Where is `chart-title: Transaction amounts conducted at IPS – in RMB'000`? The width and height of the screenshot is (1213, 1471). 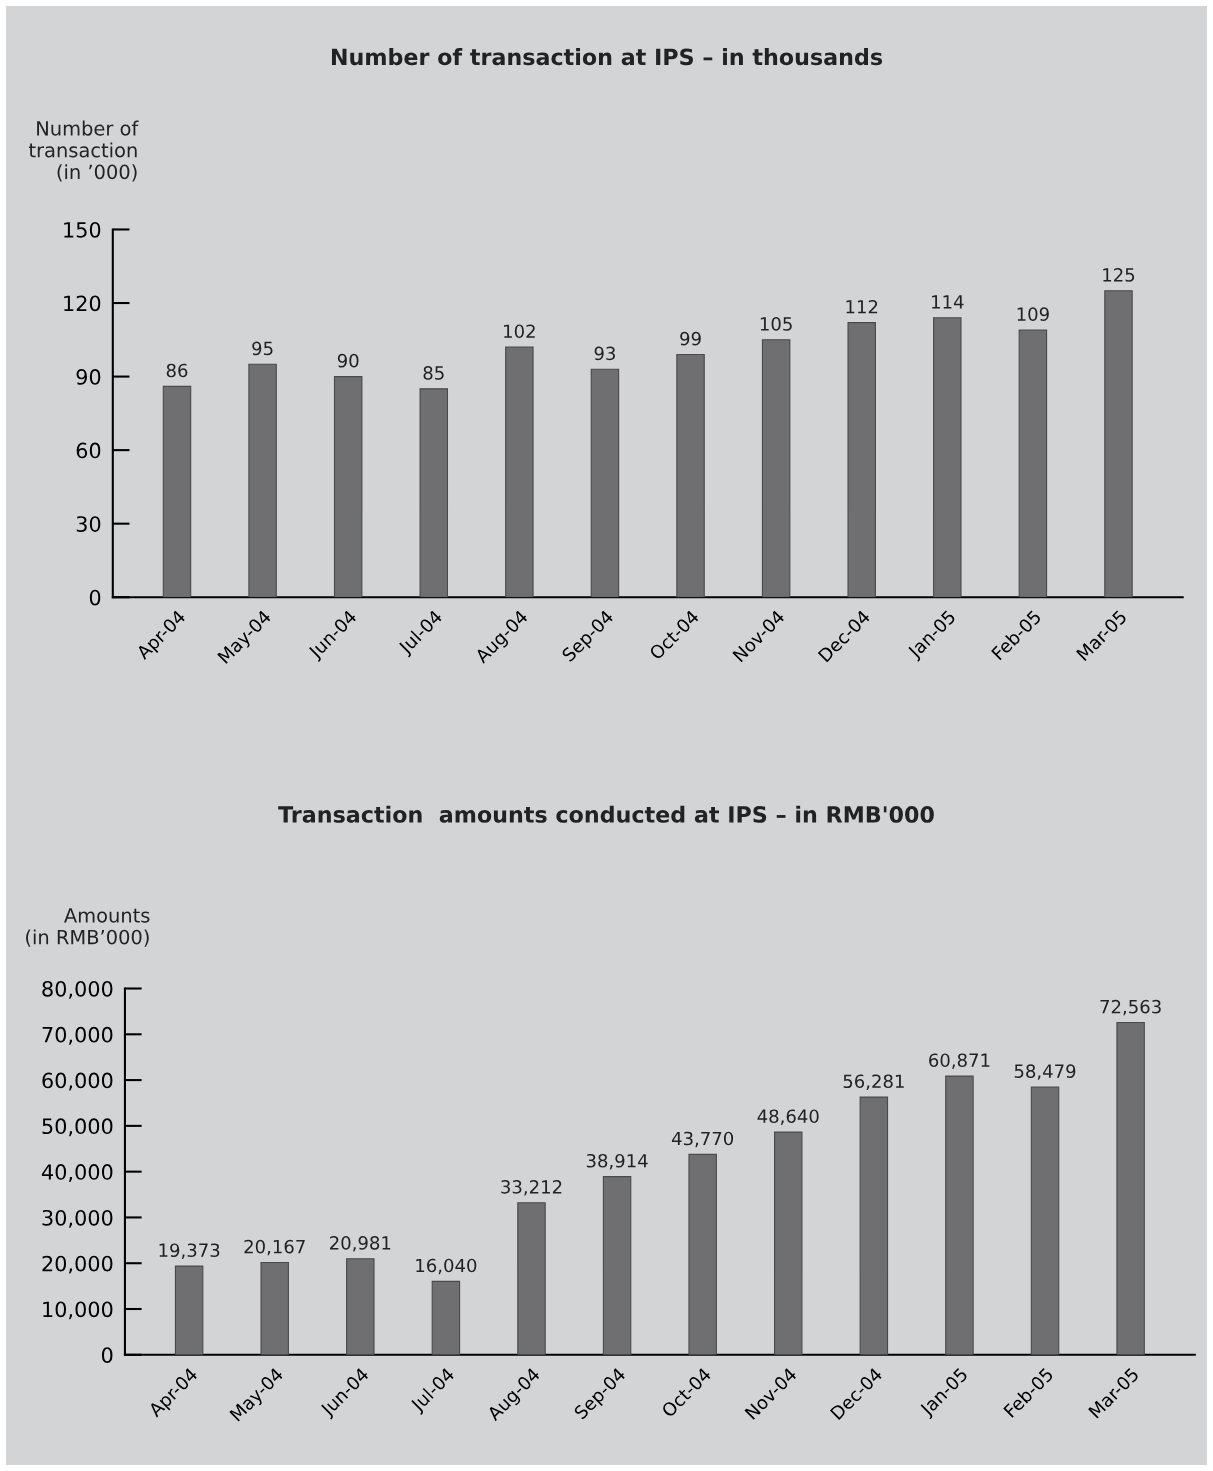
chart-title: Transaction amounts conducted at IPS – in RMB'000 is located at coordinates (606, 814).